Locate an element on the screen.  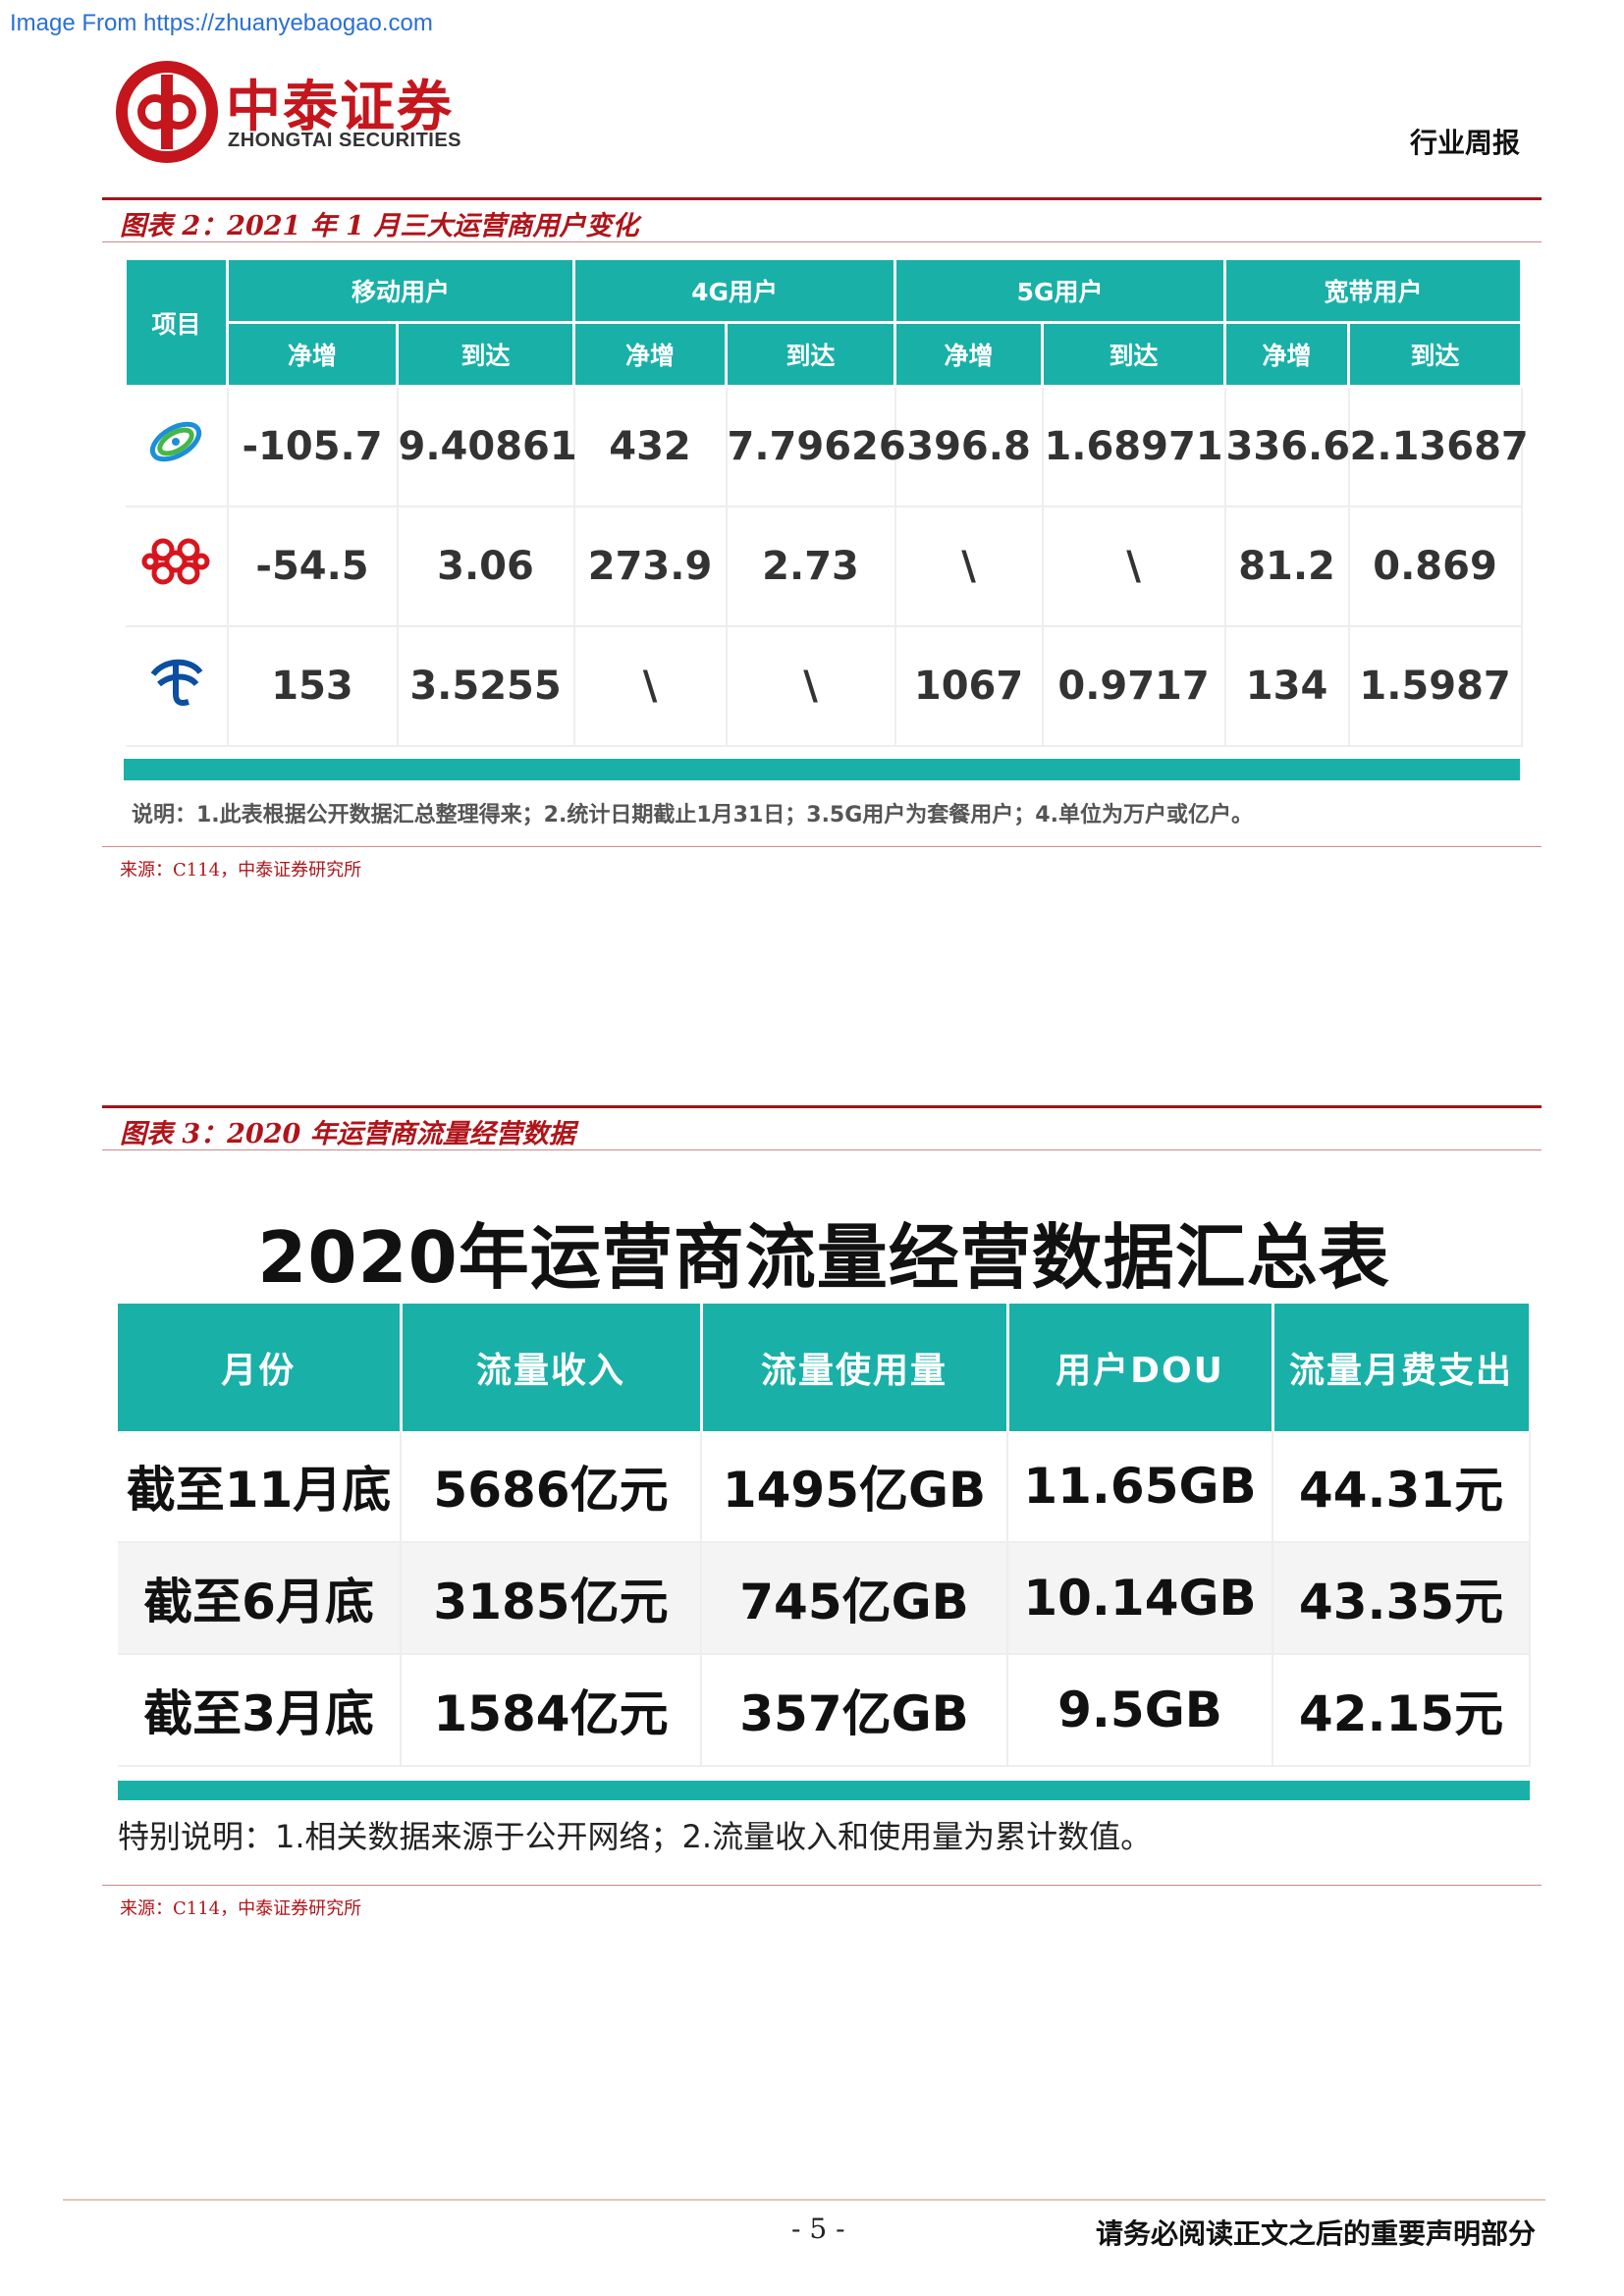
figure2-title: 图表 2：2021 年 1 月三大运营商用户变化 is located at coordinates (379, 226).